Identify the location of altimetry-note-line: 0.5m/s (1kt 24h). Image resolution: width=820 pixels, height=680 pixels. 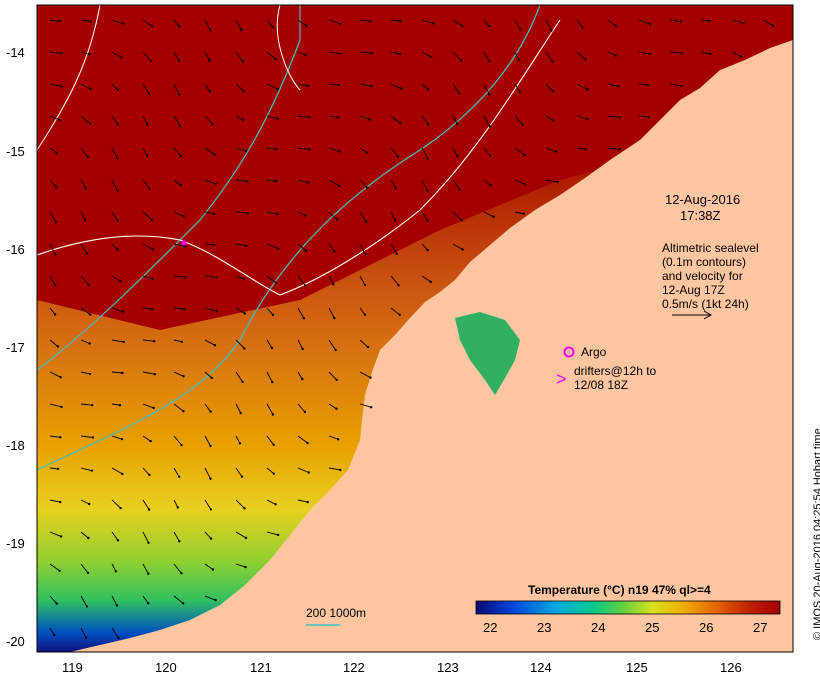
(705, 304).